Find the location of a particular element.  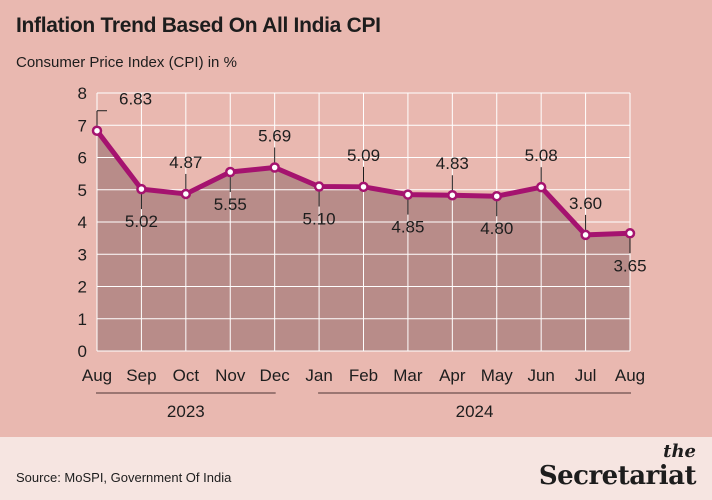

x-tick-label: Jul is located at coordinates (586, 375).